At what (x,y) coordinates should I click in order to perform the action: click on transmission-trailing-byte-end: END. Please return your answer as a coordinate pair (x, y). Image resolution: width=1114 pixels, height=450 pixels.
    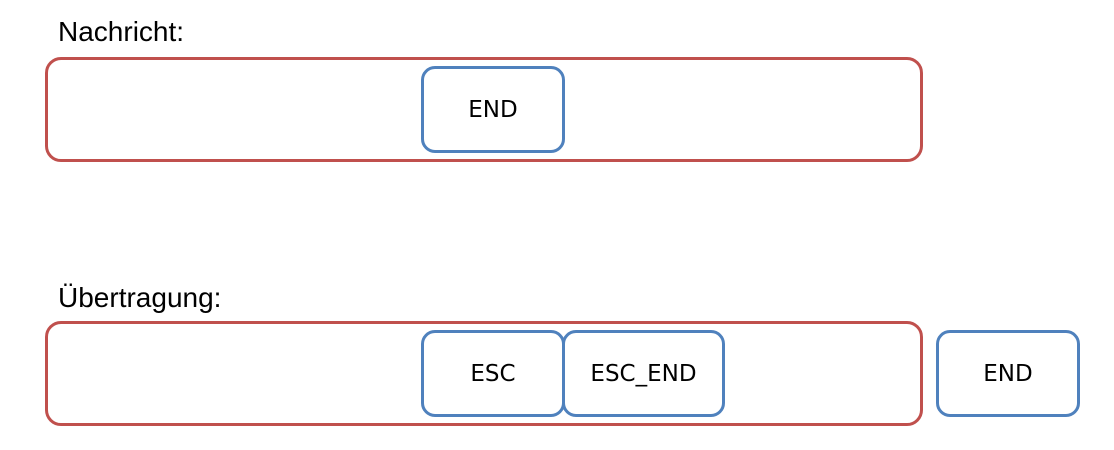
    Looking at the image, I should click on (1008, 373).